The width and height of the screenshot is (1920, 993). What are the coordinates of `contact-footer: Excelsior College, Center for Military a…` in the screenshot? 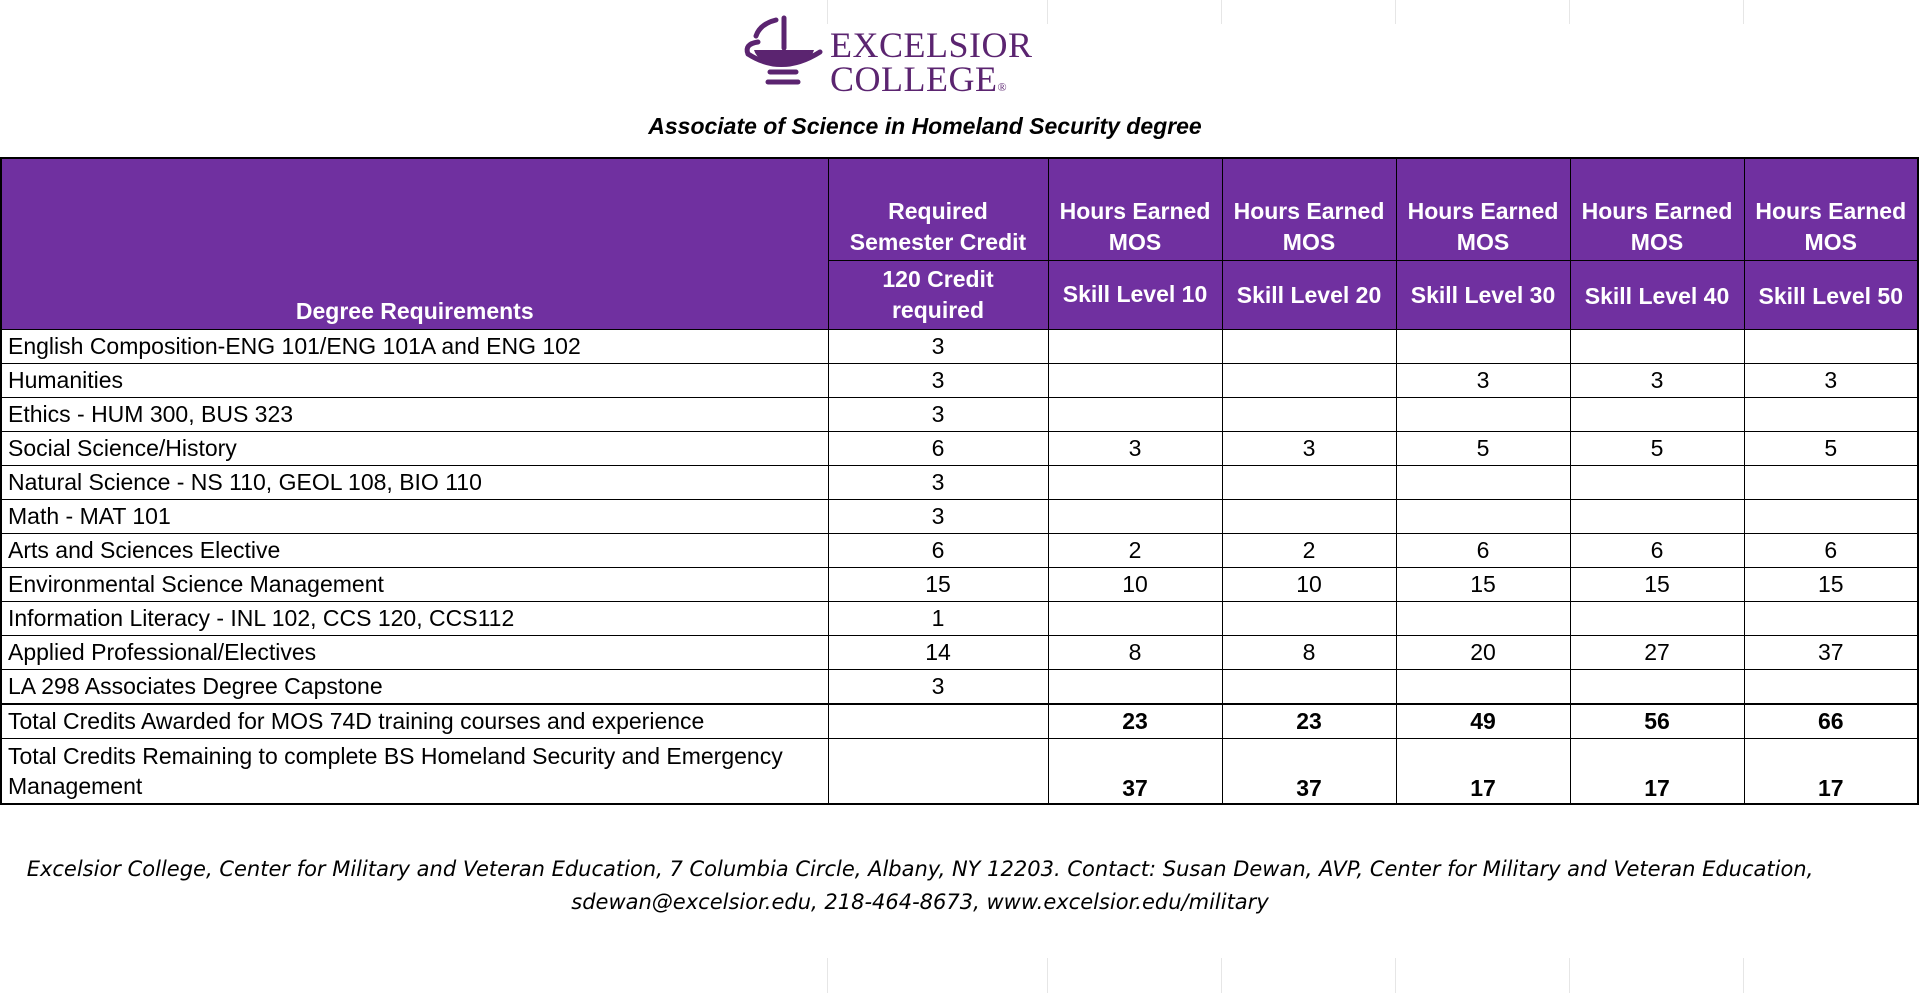 It's located at (920, 886).